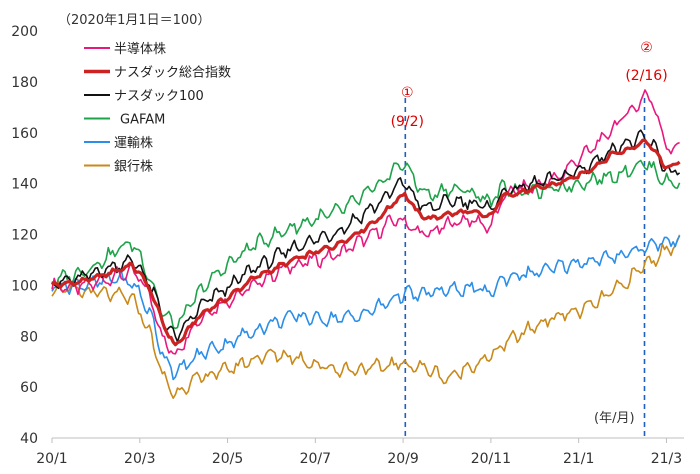 The height and width of the screenshot is (474, 700). I want to click on y-tick-label: 80, so click(29, 337).